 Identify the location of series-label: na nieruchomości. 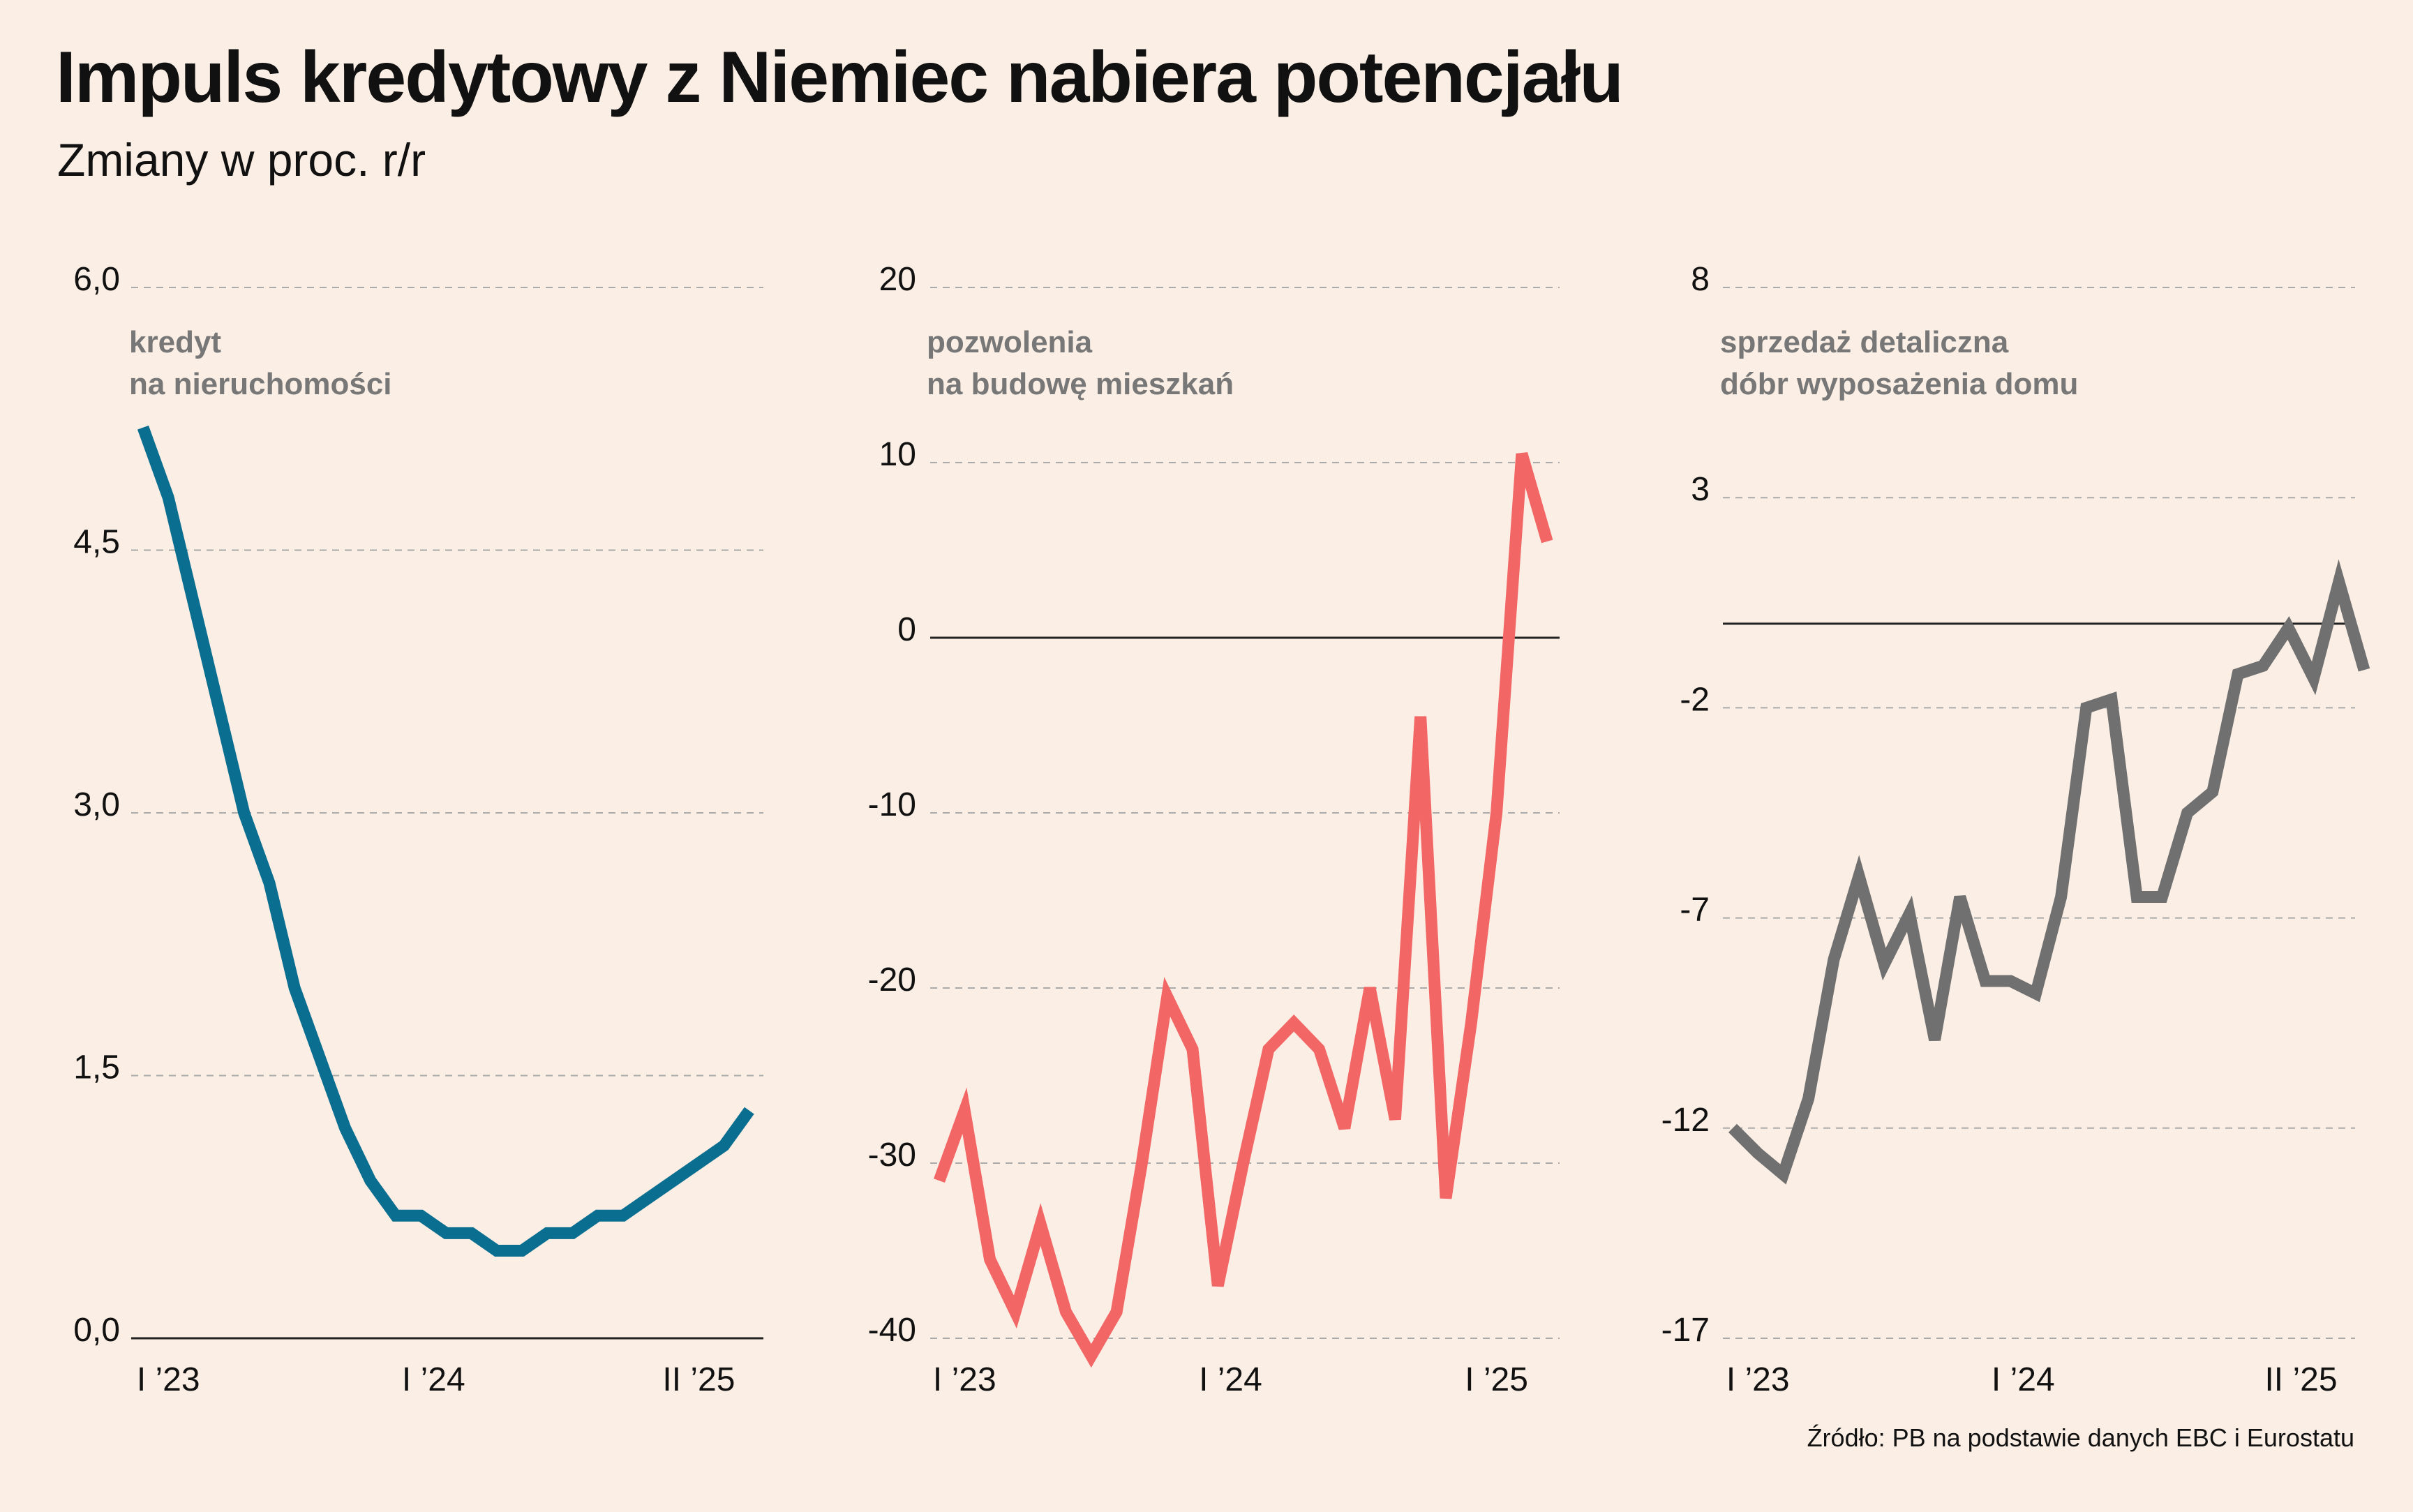
(260, 384).